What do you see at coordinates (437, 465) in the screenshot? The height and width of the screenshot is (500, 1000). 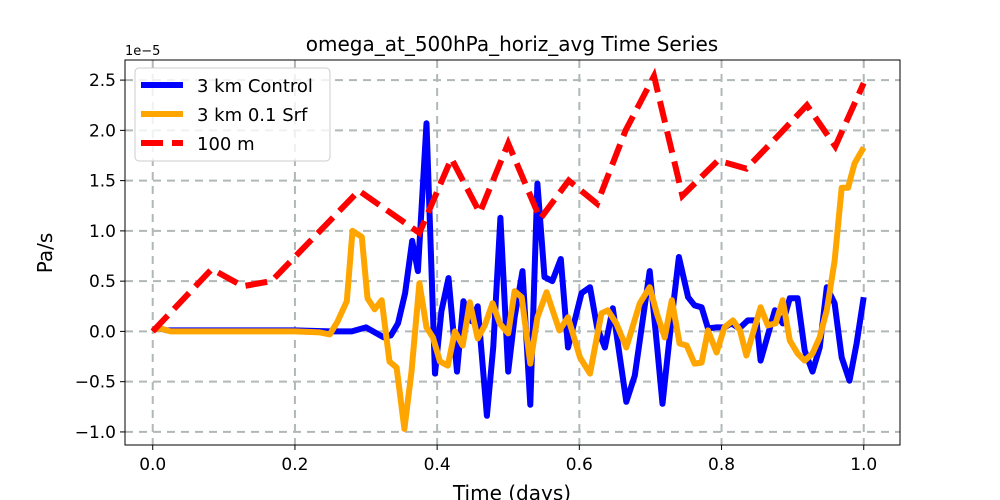 I see `x-tick-label: 0.4` at bounding box center [437, 465].